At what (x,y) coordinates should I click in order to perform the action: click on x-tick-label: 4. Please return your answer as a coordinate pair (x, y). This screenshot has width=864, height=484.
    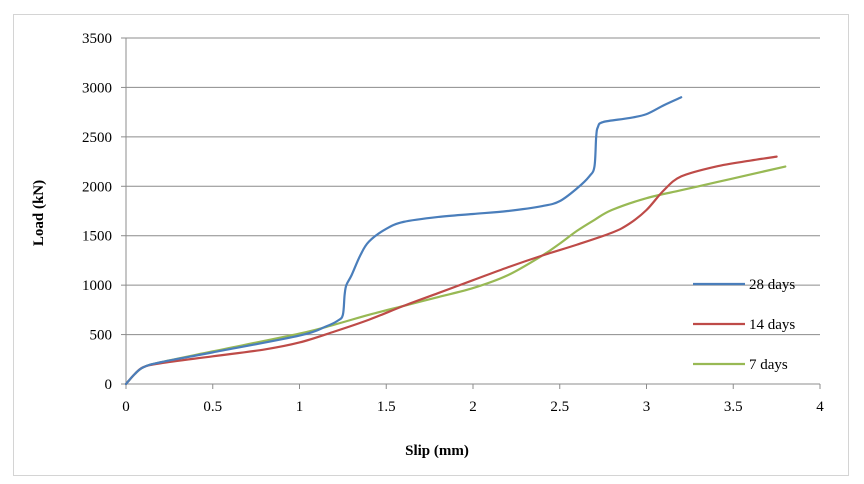
    Looking at the image, I should click on (820, 407).